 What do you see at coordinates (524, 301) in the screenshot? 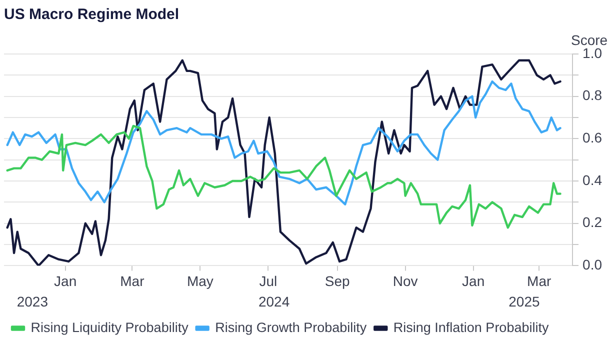
I see `text: 2025` at bounding box center [524, 301].